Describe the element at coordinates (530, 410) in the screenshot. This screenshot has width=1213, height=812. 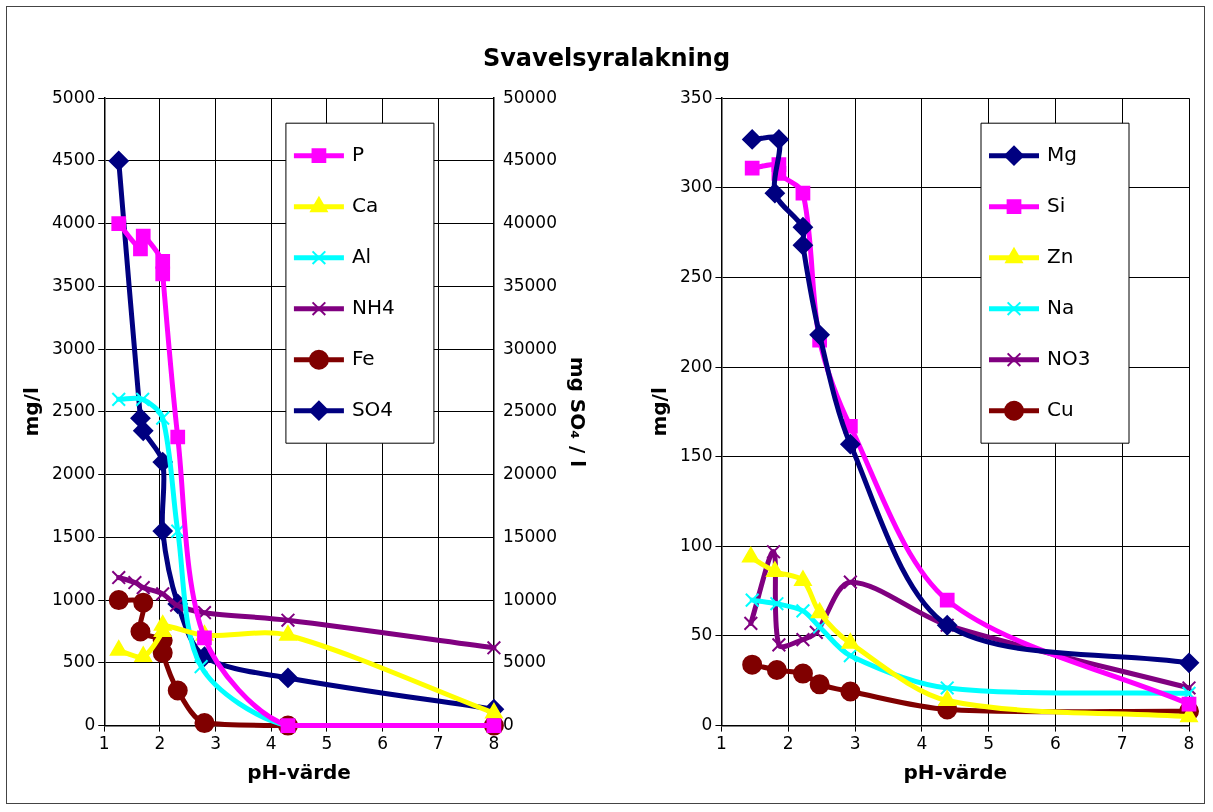
I see `y2-tick-label: 25000` at that location.